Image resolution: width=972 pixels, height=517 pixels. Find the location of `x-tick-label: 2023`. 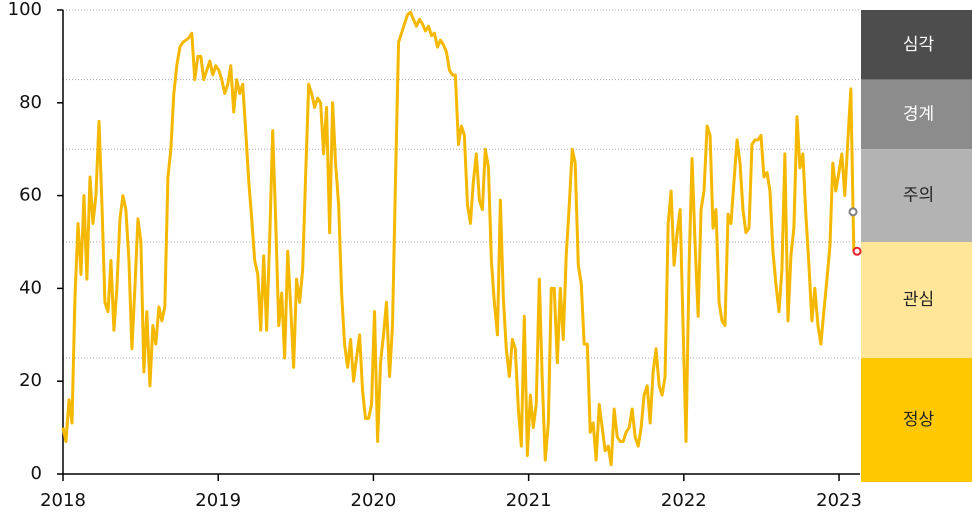

x-tick-label: 2023 is located at coordinates (839, 500).